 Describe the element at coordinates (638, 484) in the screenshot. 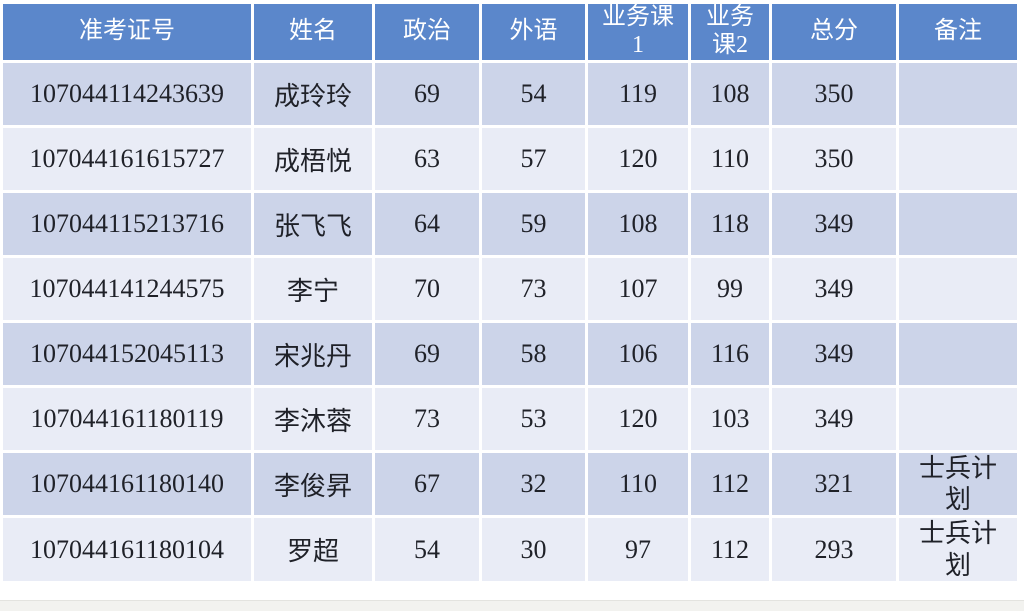

I see `cell-text-course1: 110` at that location.